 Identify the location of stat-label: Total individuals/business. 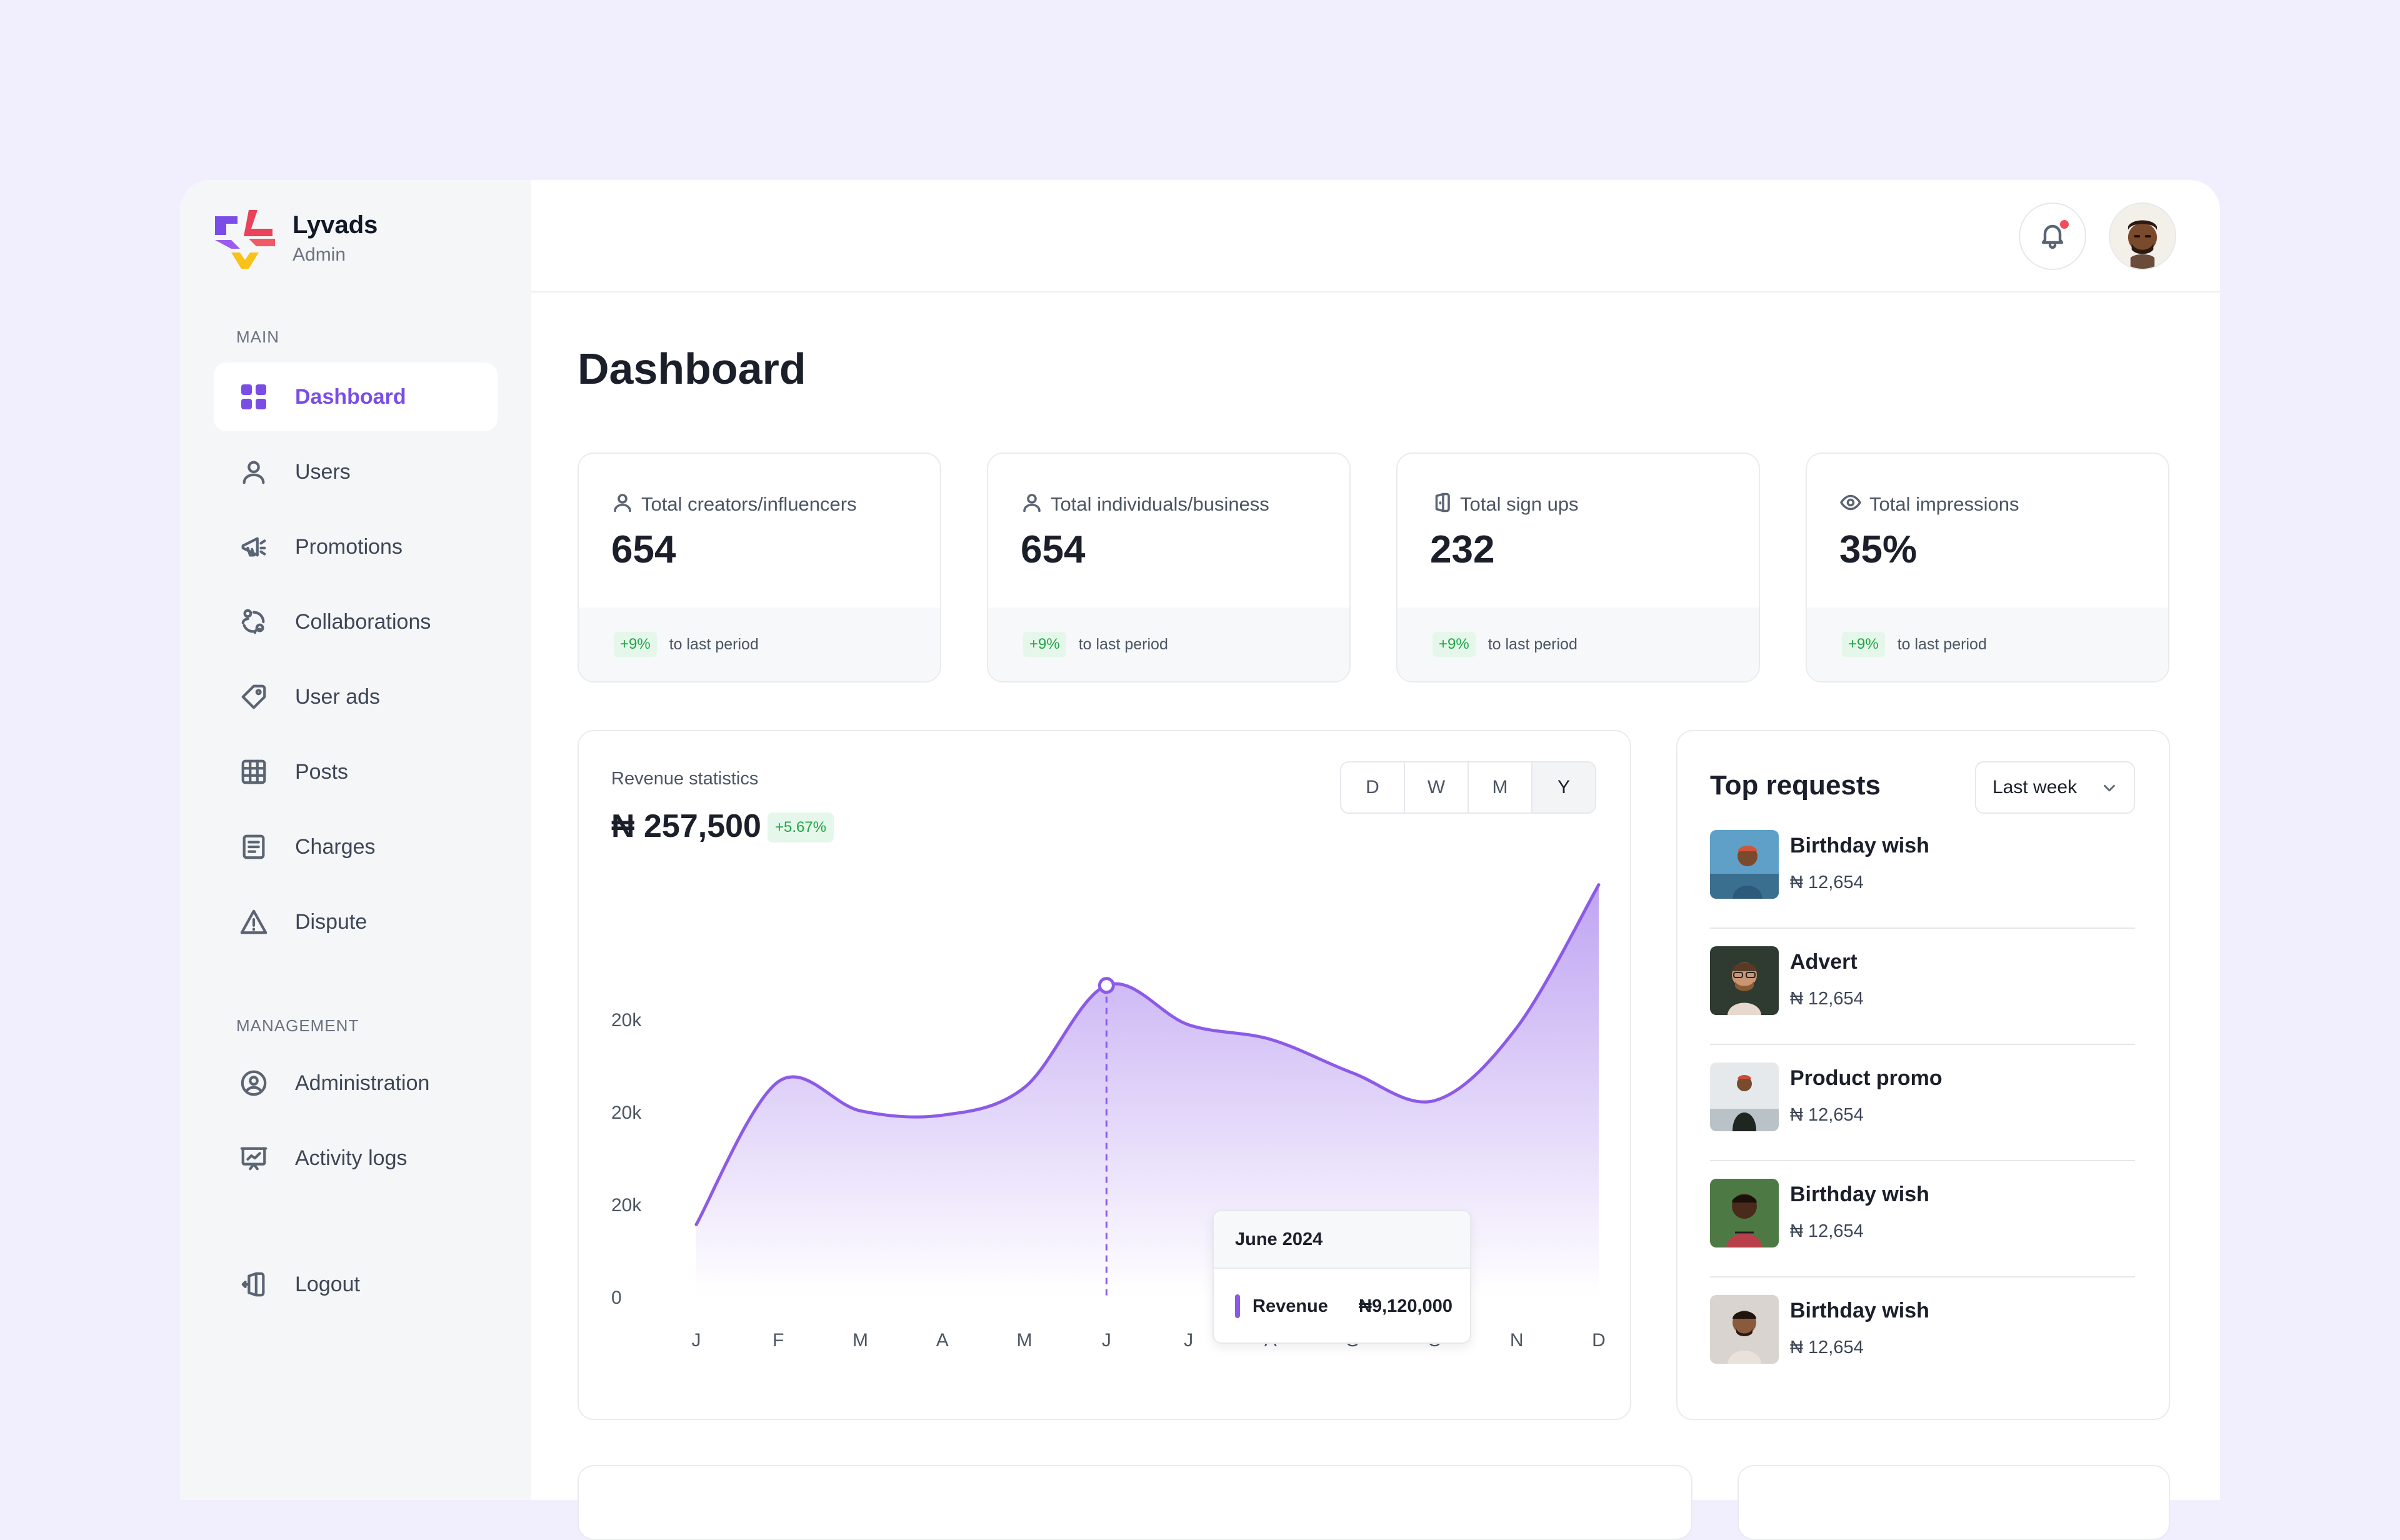
(1160, 503).